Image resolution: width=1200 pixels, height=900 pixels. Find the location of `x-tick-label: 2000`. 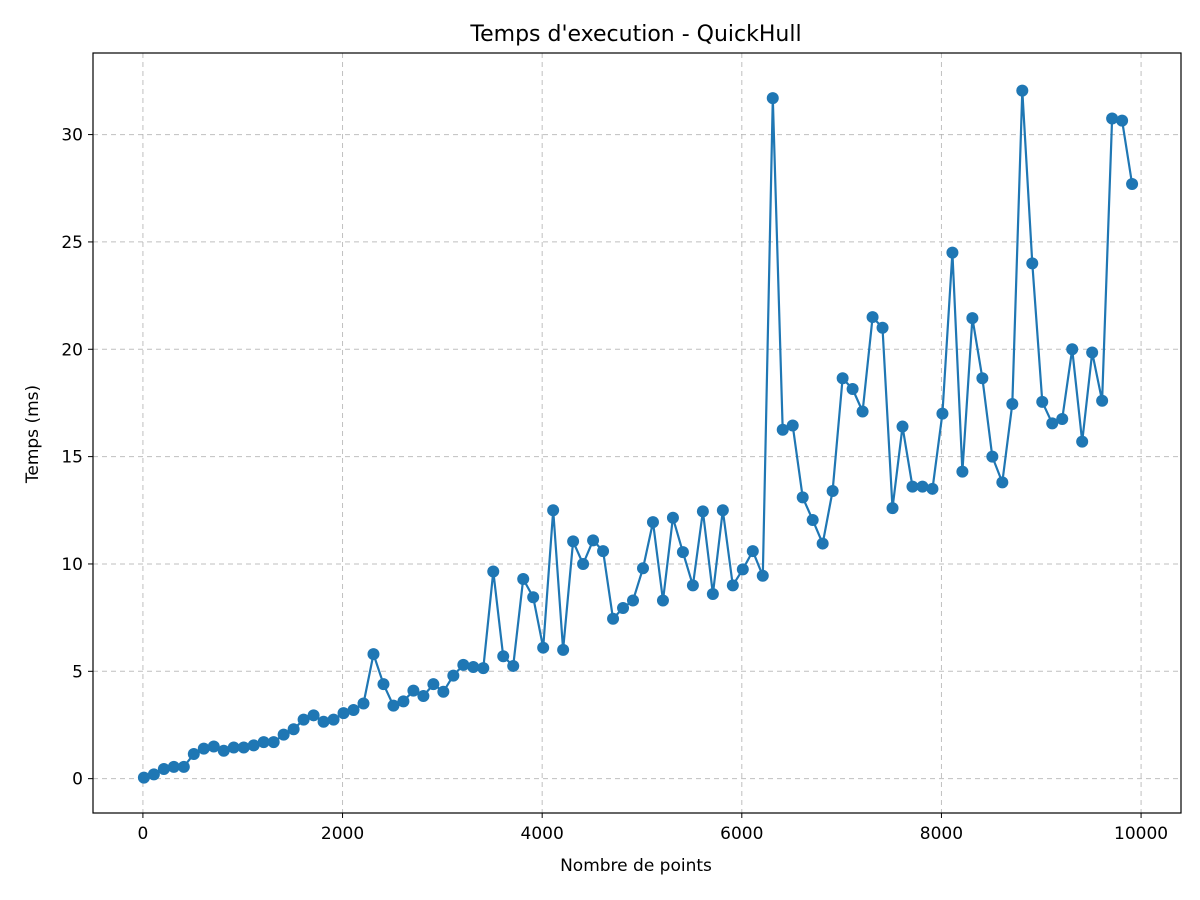

x-tick-label: 2000 is located at coordinates (342, 834).